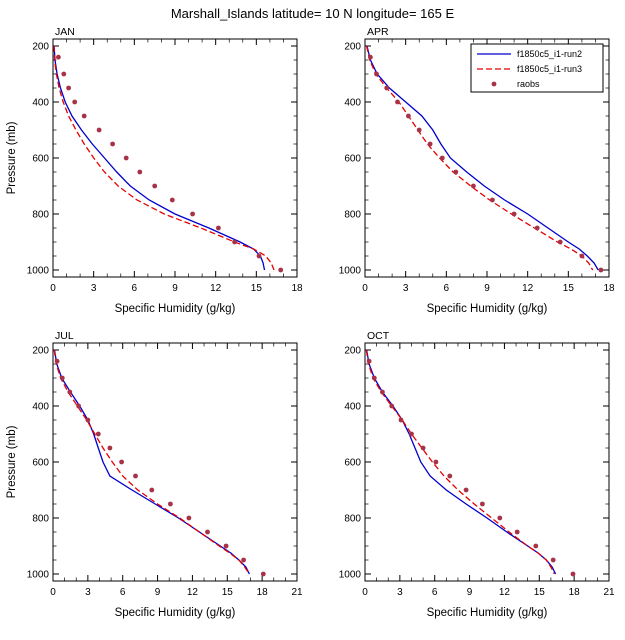 Image resolution: width=625 pixels, height=640 pixels. What do you see at coordinates (65, 32) in the screenshot?
I see `panel-label: JAN` at bounding box center [65, 32].